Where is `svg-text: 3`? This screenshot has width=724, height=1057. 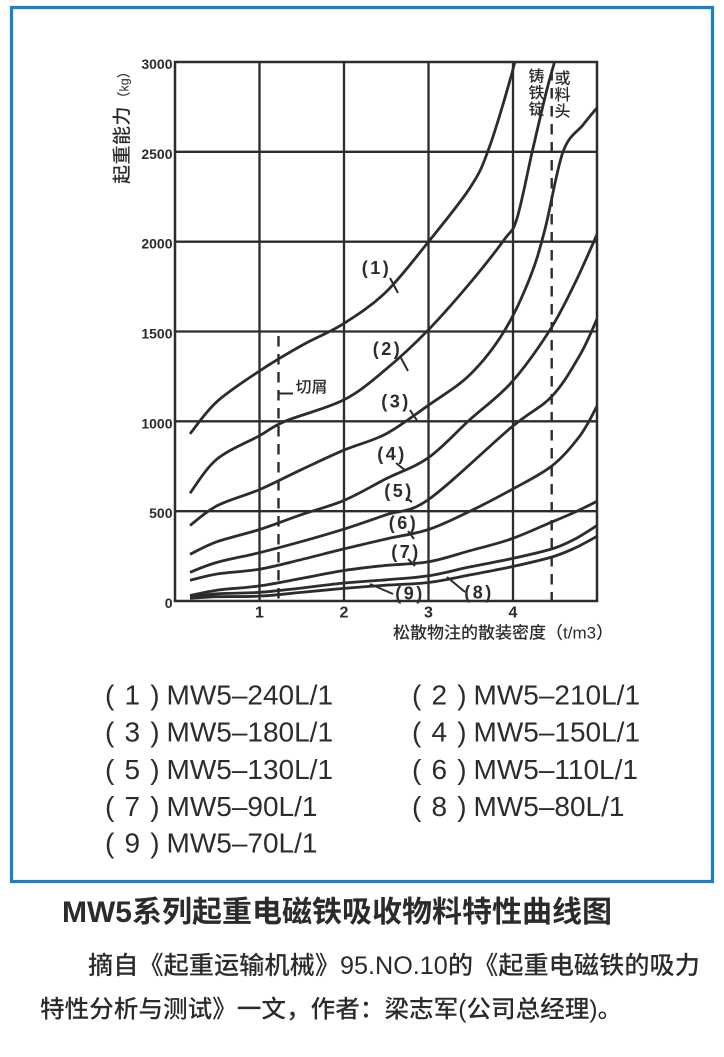 svg-text: 3 is located at coordinates (428, 613).